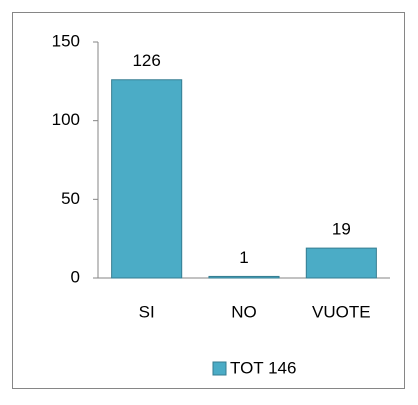 The width and height of the screenshot is (418, 405). Describe the element at coordinates (219, 368) in the screenshot. I see `legend-swatch` at that location.